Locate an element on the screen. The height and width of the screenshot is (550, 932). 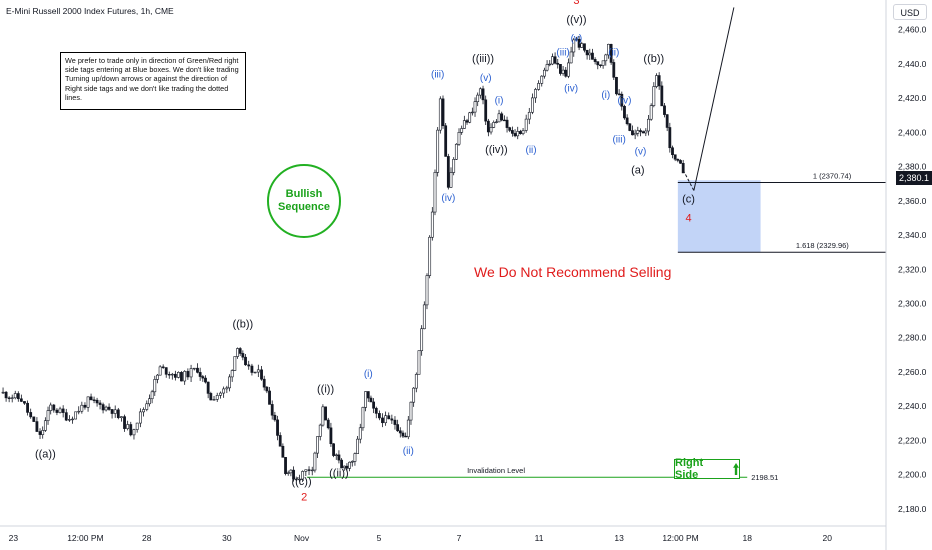
wave-label: (v) is located at coordinates (486, 78).